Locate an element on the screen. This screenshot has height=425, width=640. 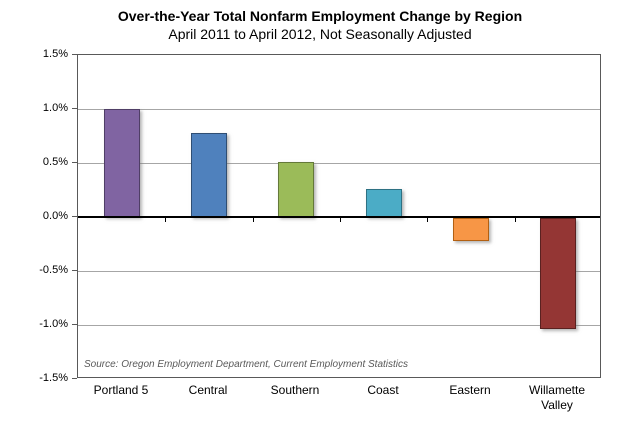
y-tick-label: -1.0% is located at coordinates (53, 324).